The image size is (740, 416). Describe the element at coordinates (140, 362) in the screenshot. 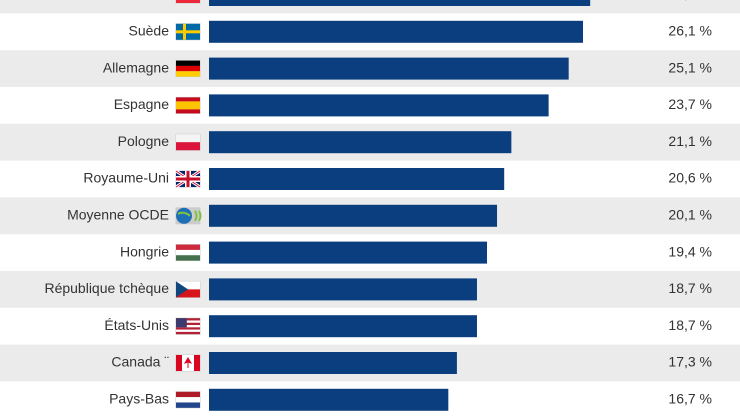

I see `category-label: Canada ¨` at that location.